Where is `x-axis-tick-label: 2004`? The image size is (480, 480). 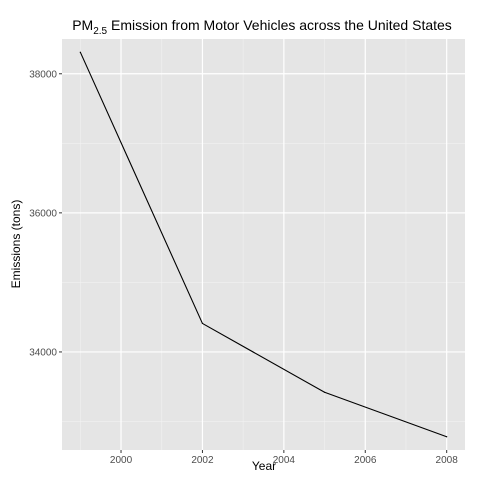
x-axis-tick-label: 2004 is located at coordinates (284, 460).